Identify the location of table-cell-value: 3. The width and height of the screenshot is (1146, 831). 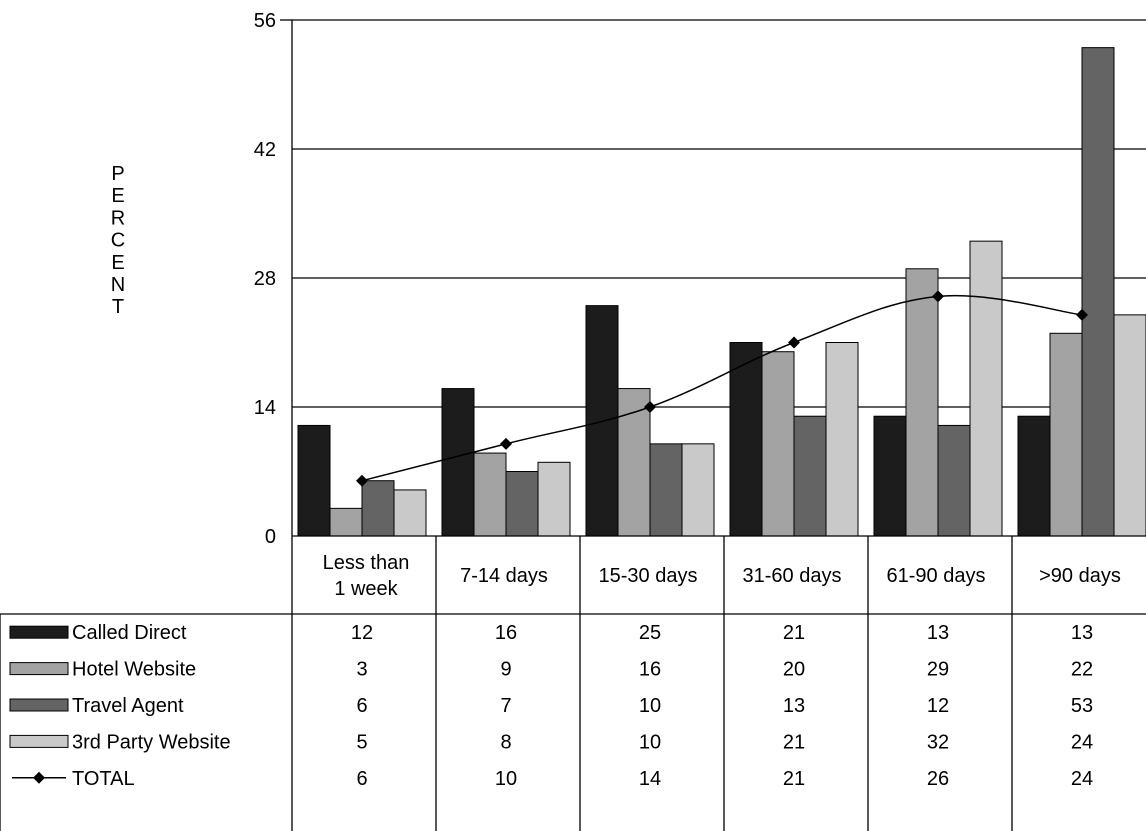
(361, 670).